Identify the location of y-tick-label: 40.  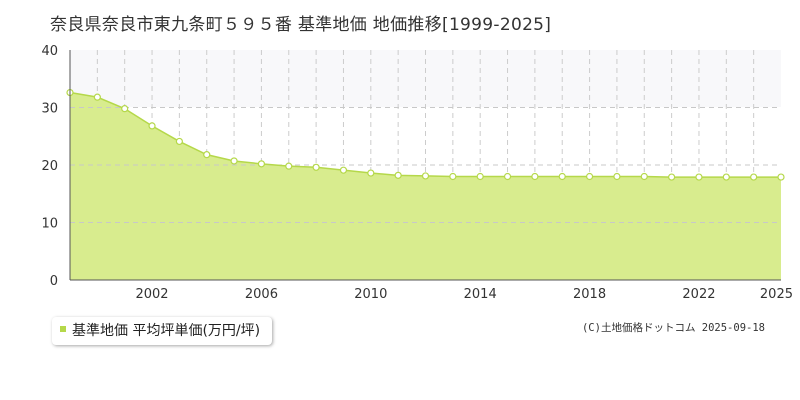
(49, 51).